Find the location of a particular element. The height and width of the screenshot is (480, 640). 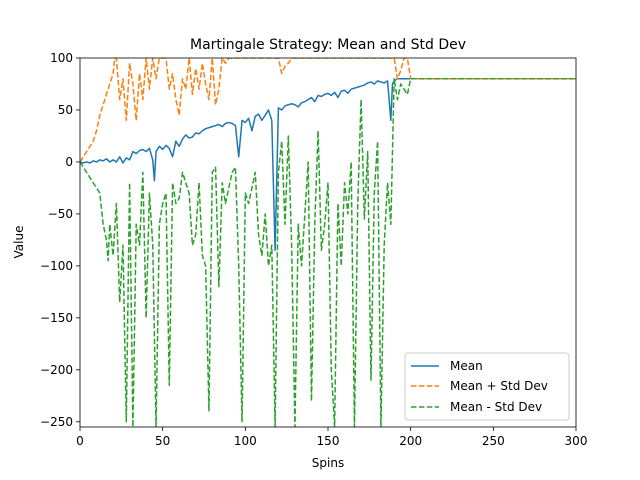

y-tick-label: 0 is located at coordinates (69, 162).